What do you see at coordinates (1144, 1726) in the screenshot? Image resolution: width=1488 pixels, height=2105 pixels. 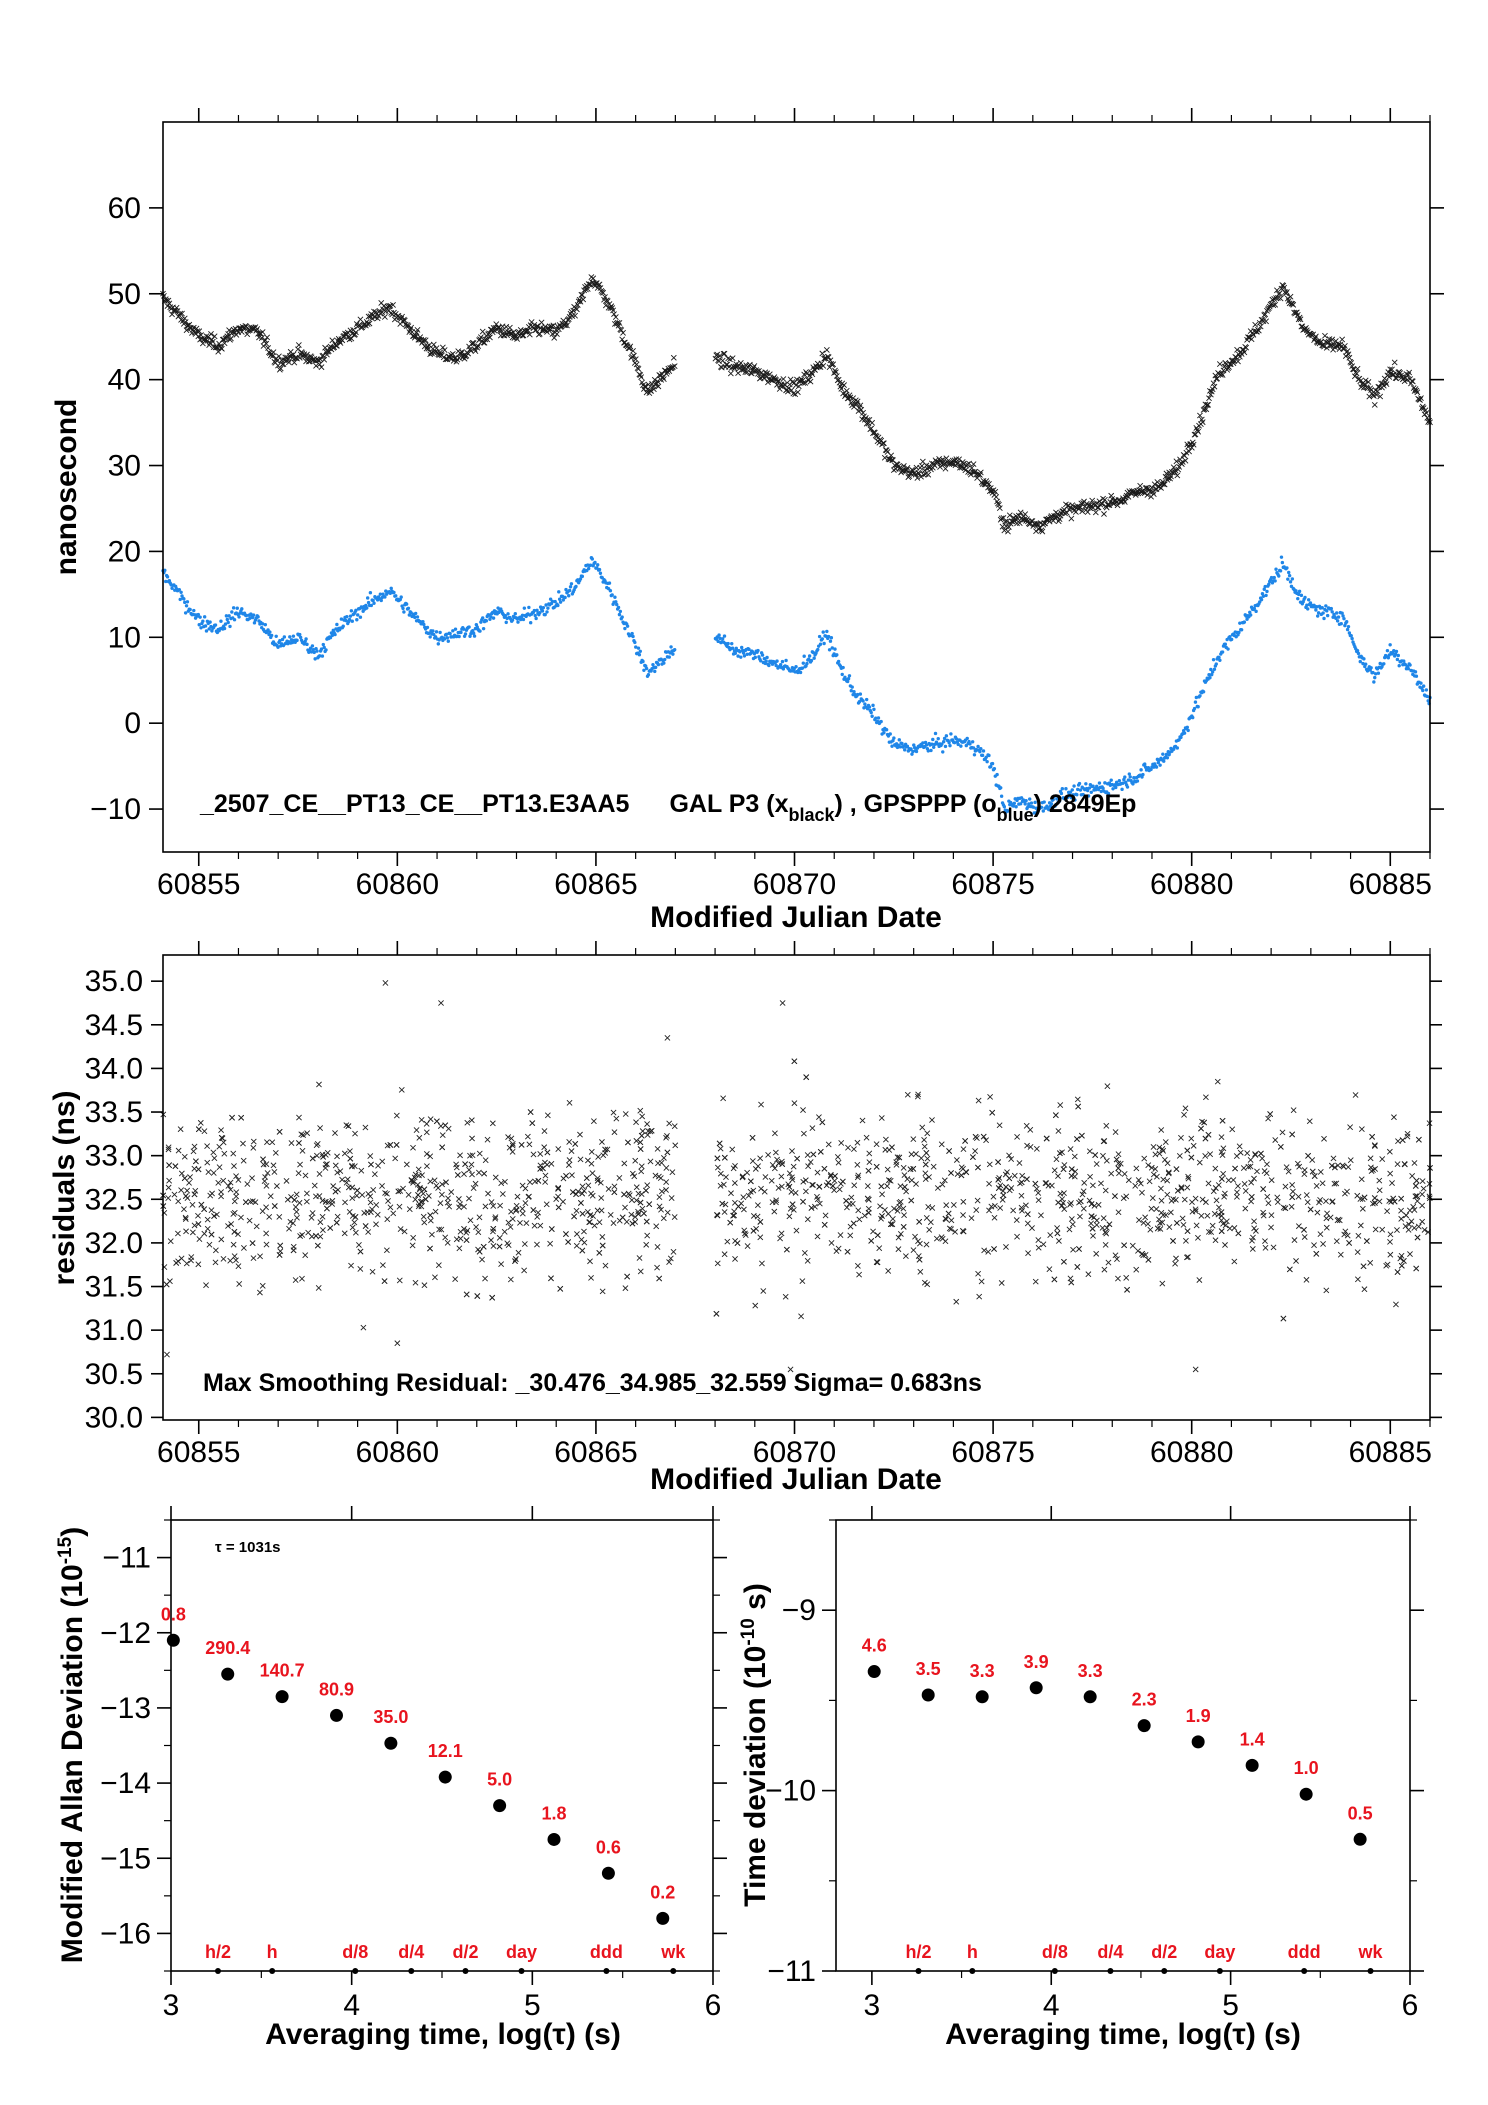 I see `tdev-point` at bounding box center [1144, 1726].